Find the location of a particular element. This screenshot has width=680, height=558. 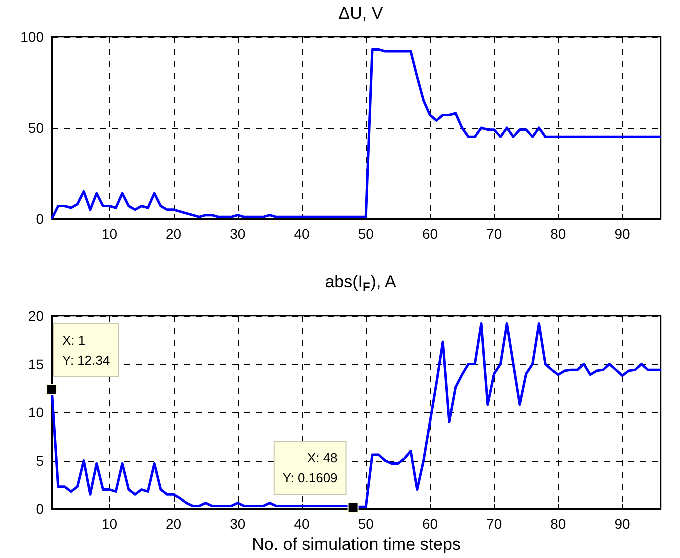

y-tick-label: 50 is located at coordinates (36, 128).